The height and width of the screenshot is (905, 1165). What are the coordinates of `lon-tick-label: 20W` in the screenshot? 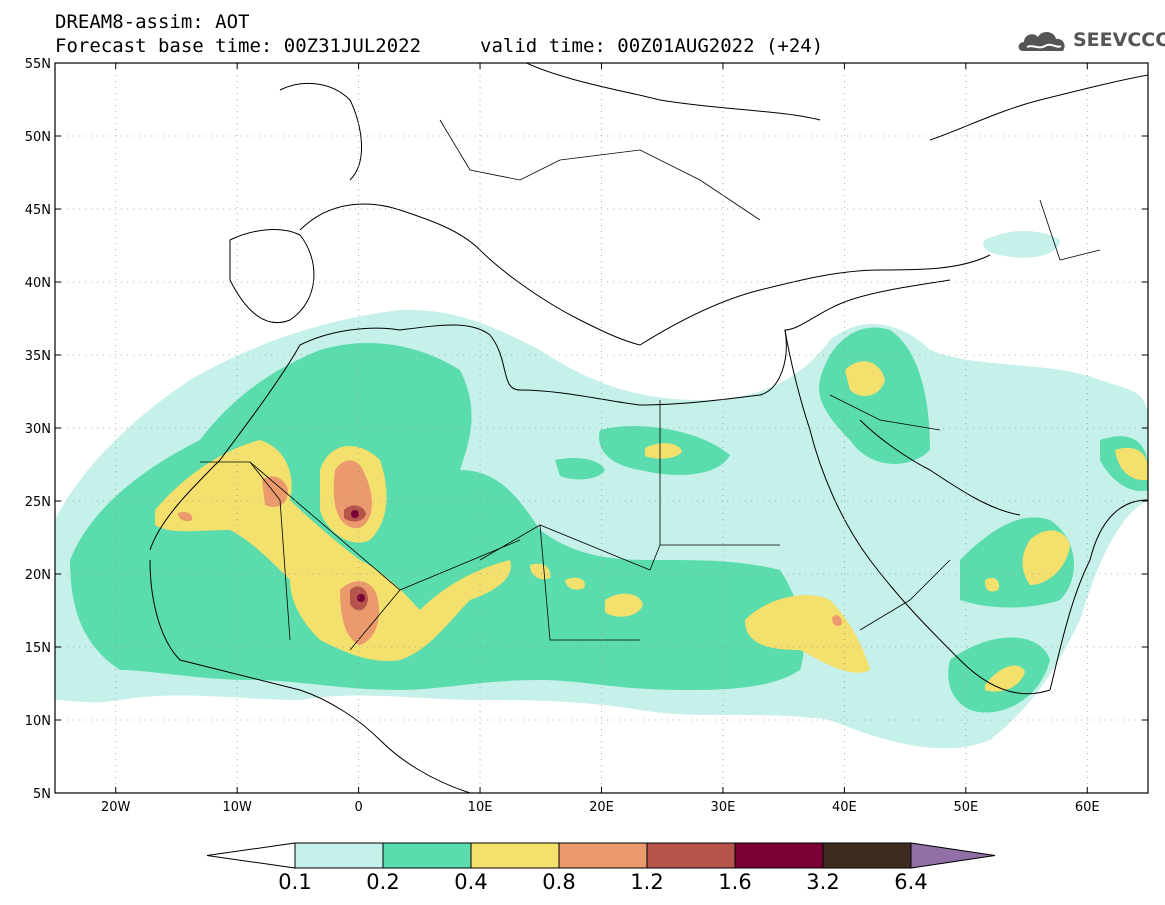 It's located at (116, 807).